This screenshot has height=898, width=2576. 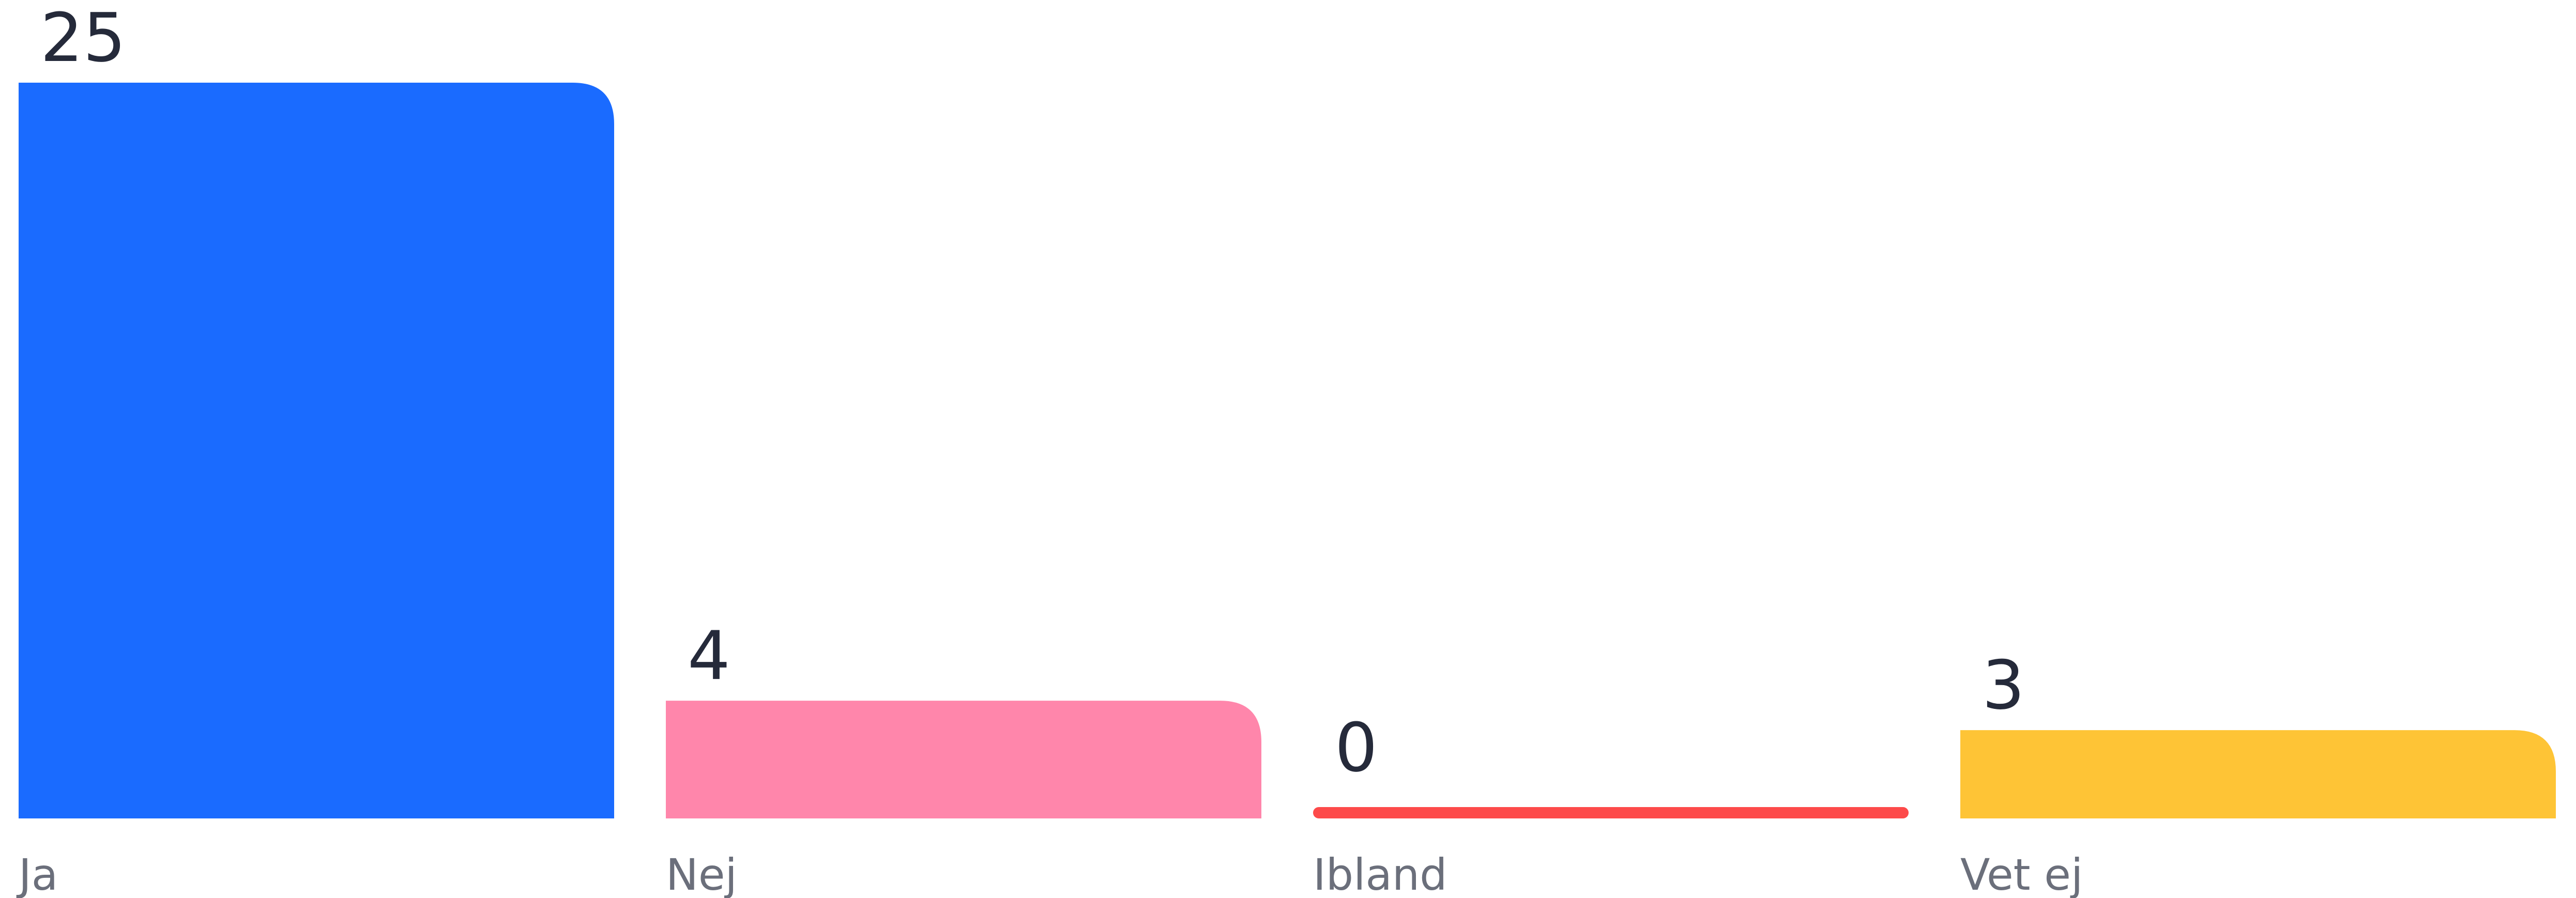 What do you see at coordinates (2003, 685) in the screenshot?
I see `value-label-vet-ej: 3` at bounding box center [2003, 685].